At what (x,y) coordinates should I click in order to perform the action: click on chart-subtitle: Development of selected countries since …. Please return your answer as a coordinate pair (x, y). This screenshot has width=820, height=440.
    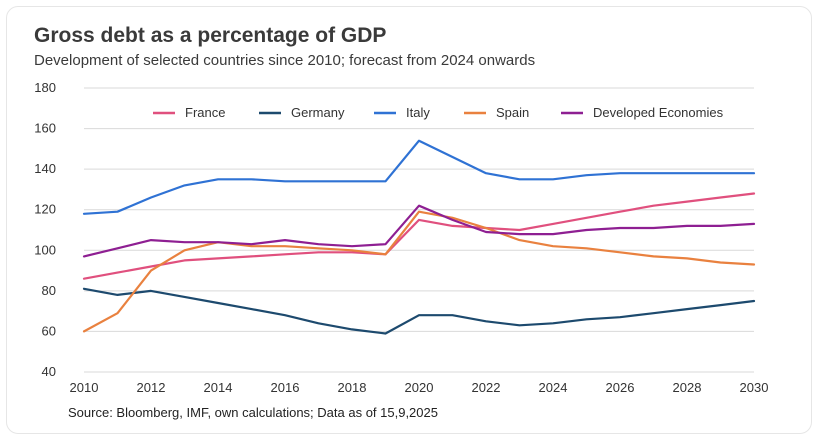
    Looking at the image, I should click on (285, 60).